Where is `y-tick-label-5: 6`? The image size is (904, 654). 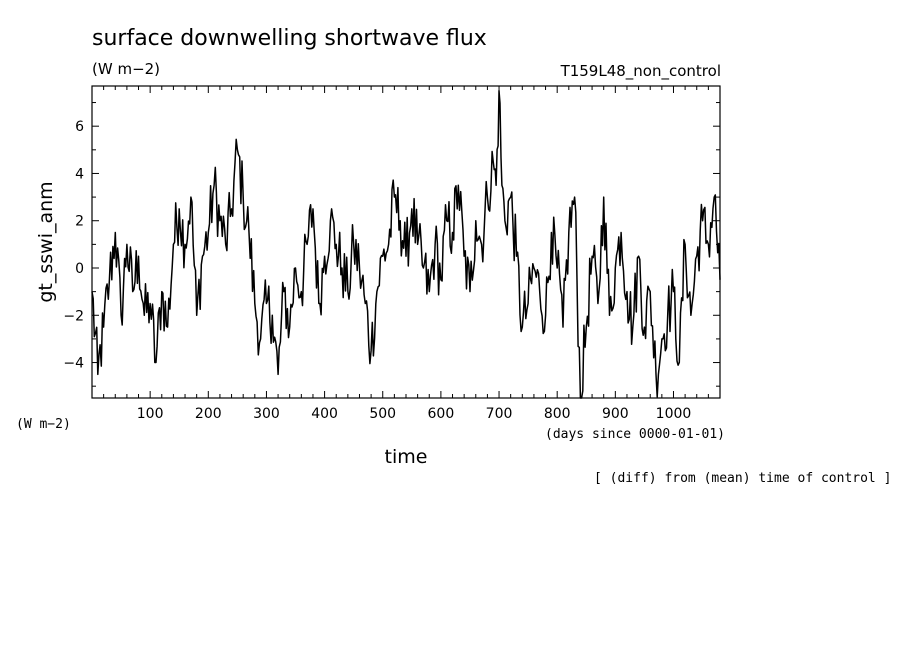 y-tick-label-5: 6 is located at coordinates (79, 127).